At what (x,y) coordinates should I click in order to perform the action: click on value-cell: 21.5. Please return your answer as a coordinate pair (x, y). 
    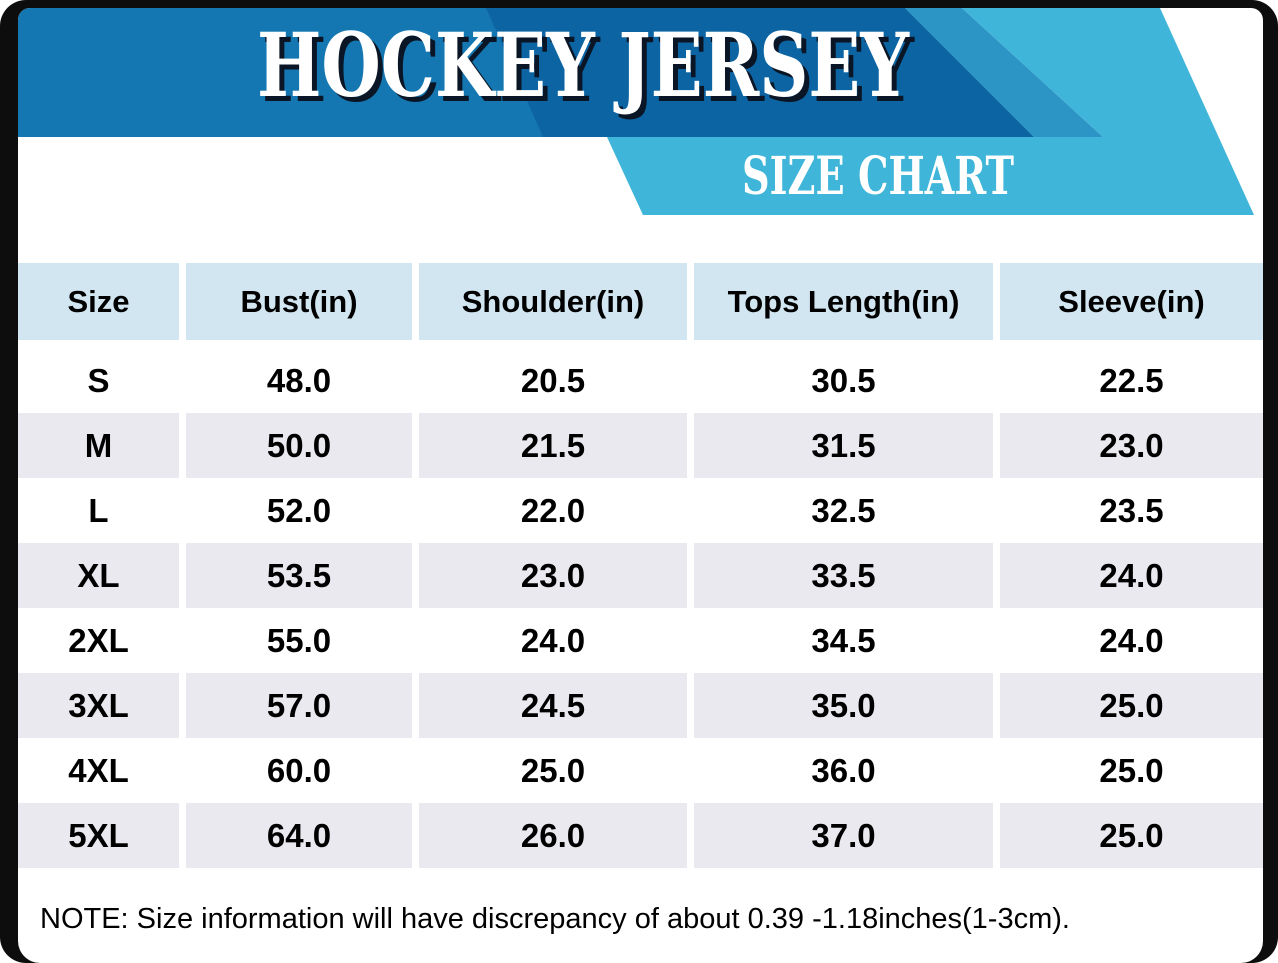
    Looking at the image, I should click on (553, 445).